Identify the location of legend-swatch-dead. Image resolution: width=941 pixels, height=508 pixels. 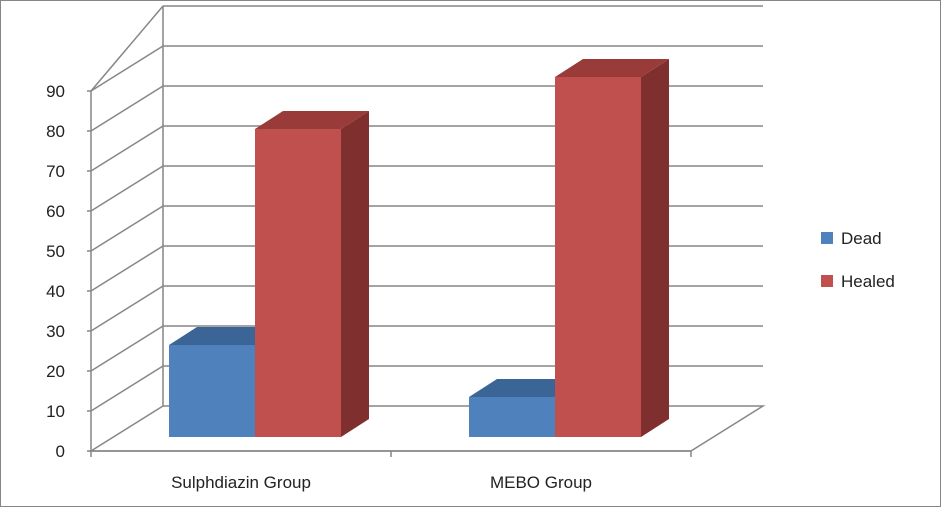
(827, 238).